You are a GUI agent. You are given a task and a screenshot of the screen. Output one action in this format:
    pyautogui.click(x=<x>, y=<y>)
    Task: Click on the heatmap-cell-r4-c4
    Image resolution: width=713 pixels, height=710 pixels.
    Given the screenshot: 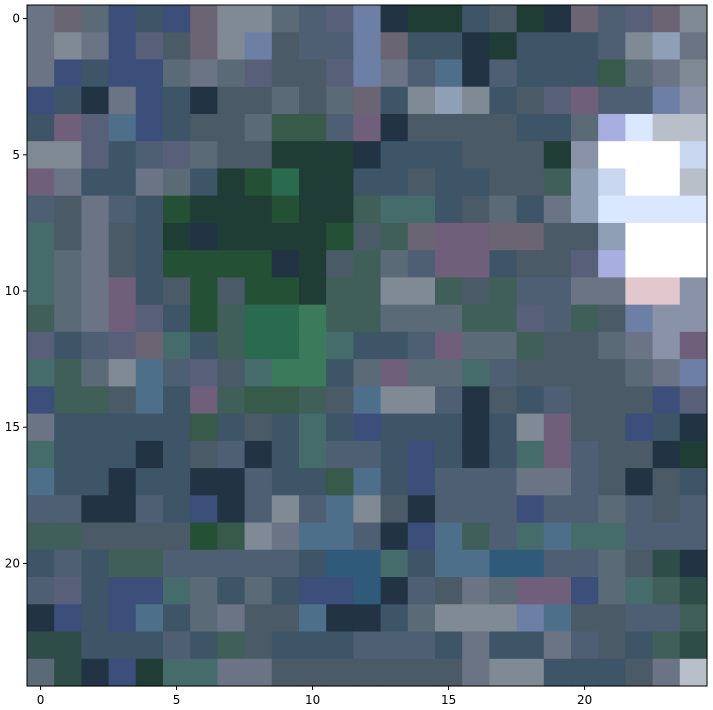 What is the action you would take?
    pyautogui.click(x=149, y=127)
    